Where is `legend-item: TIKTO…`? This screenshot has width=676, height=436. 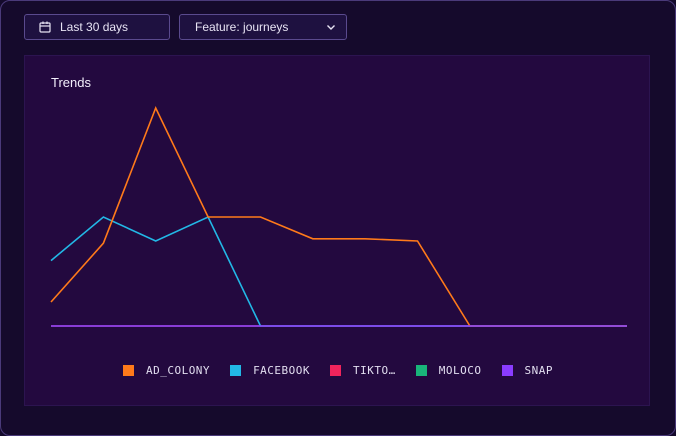 legend-item: TIKTO… is located at coordinates (363, 370).